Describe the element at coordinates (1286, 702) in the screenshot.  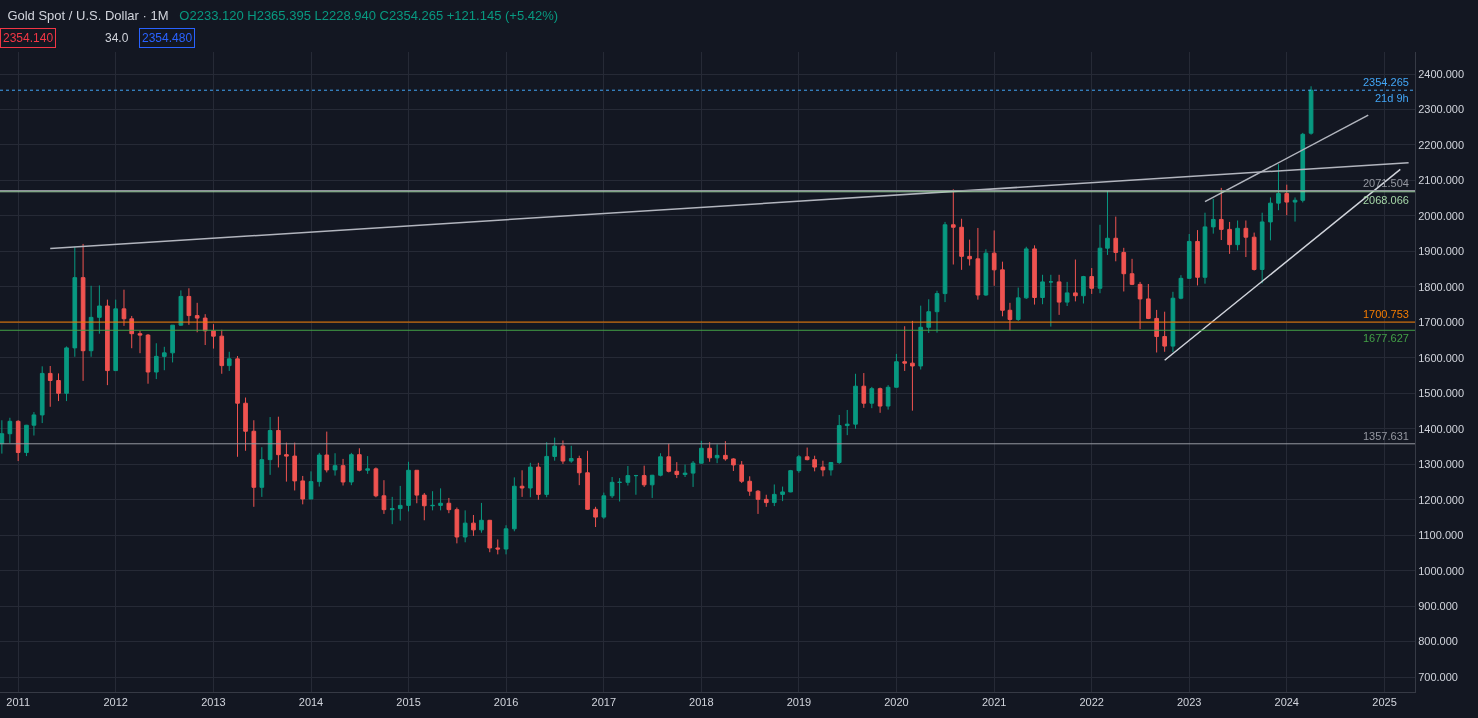
I see `x-tick-label: 2024` at that location.